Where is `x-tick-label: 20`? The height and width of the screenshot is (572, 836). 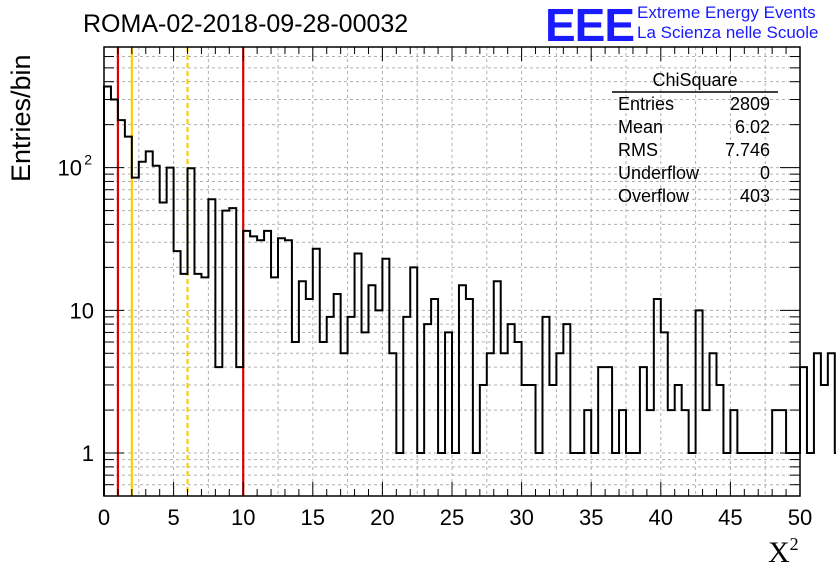 x-tick-label: 20 is located at coordinates (382, 517).